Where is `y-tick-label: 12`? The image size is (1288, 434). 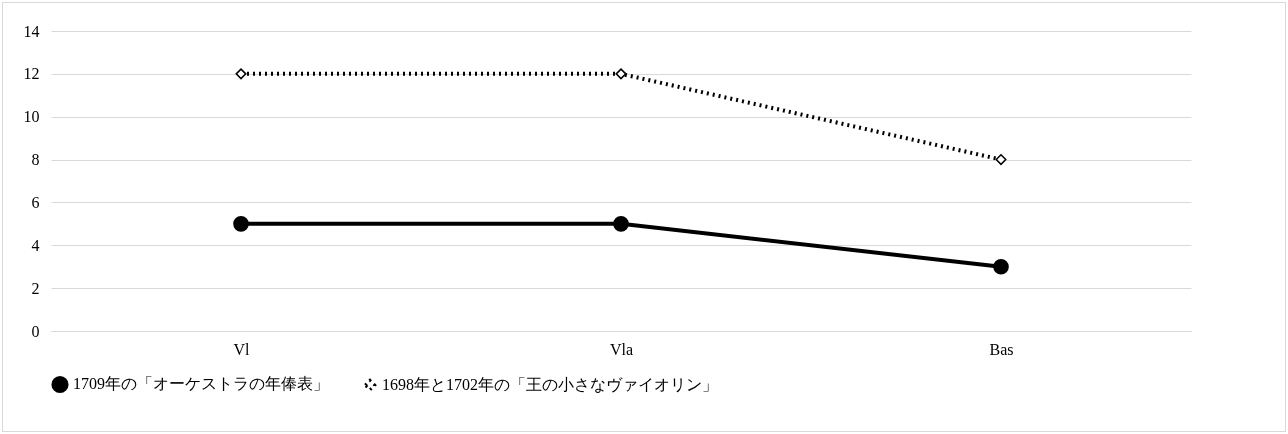
y-tick-label: 12 is located at coordinates (31, 74).